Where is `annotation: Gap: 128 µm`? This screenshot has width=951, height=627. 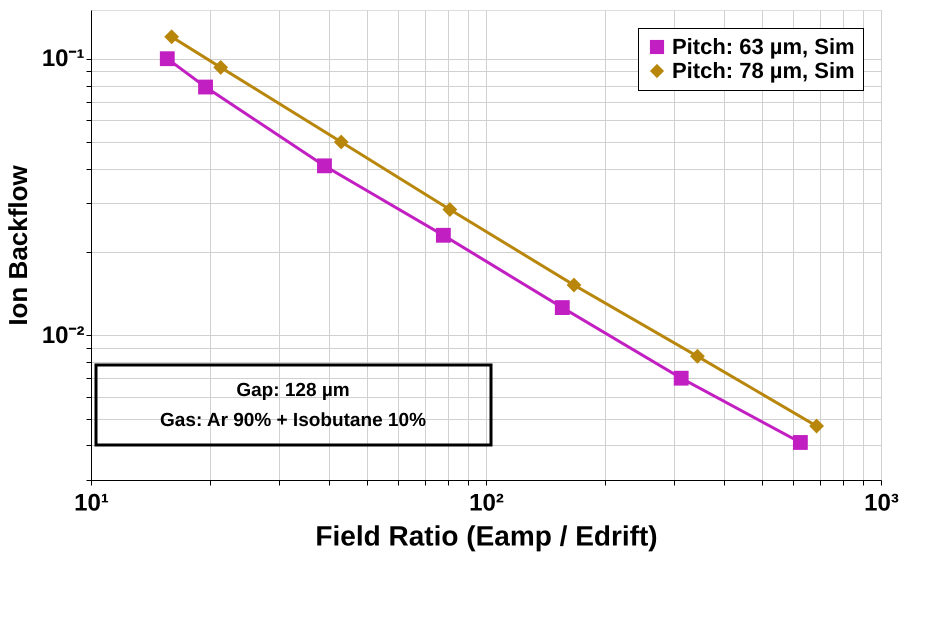 annotation: Gap: 128 µm is located at coordinates (293, 390).